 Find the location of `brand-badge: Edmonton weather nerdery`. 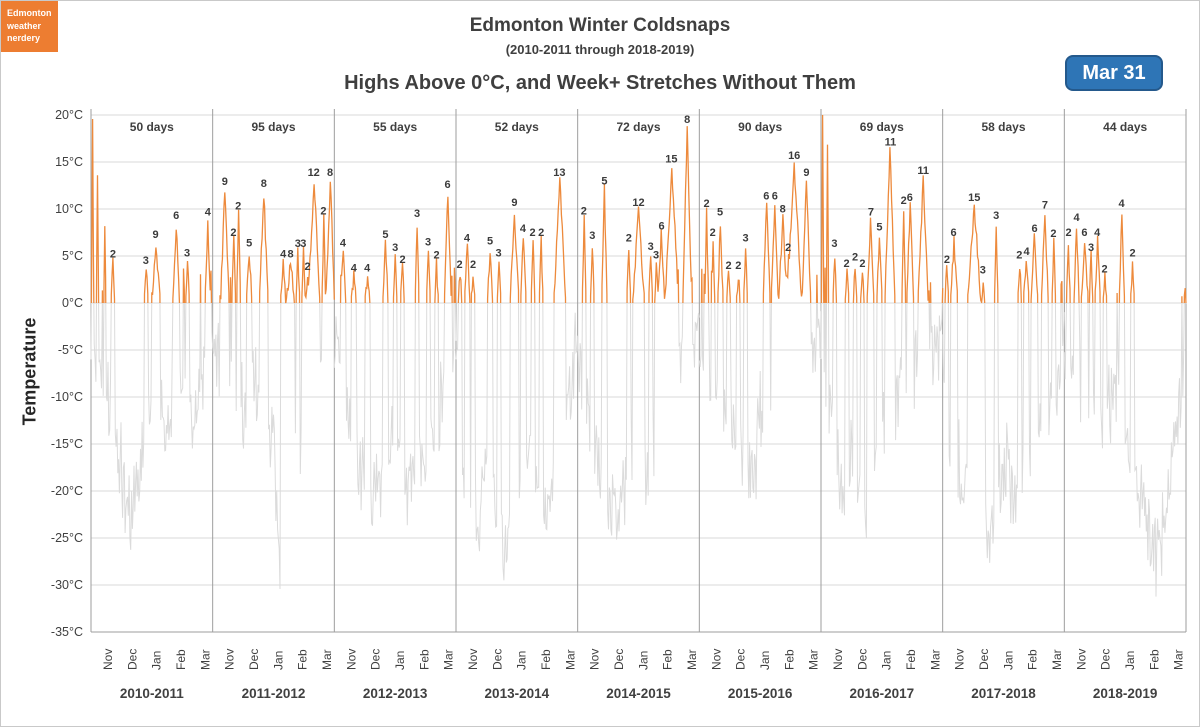

brand-badge: Edmonton weather nerdery is located at coordinates (29, 26).